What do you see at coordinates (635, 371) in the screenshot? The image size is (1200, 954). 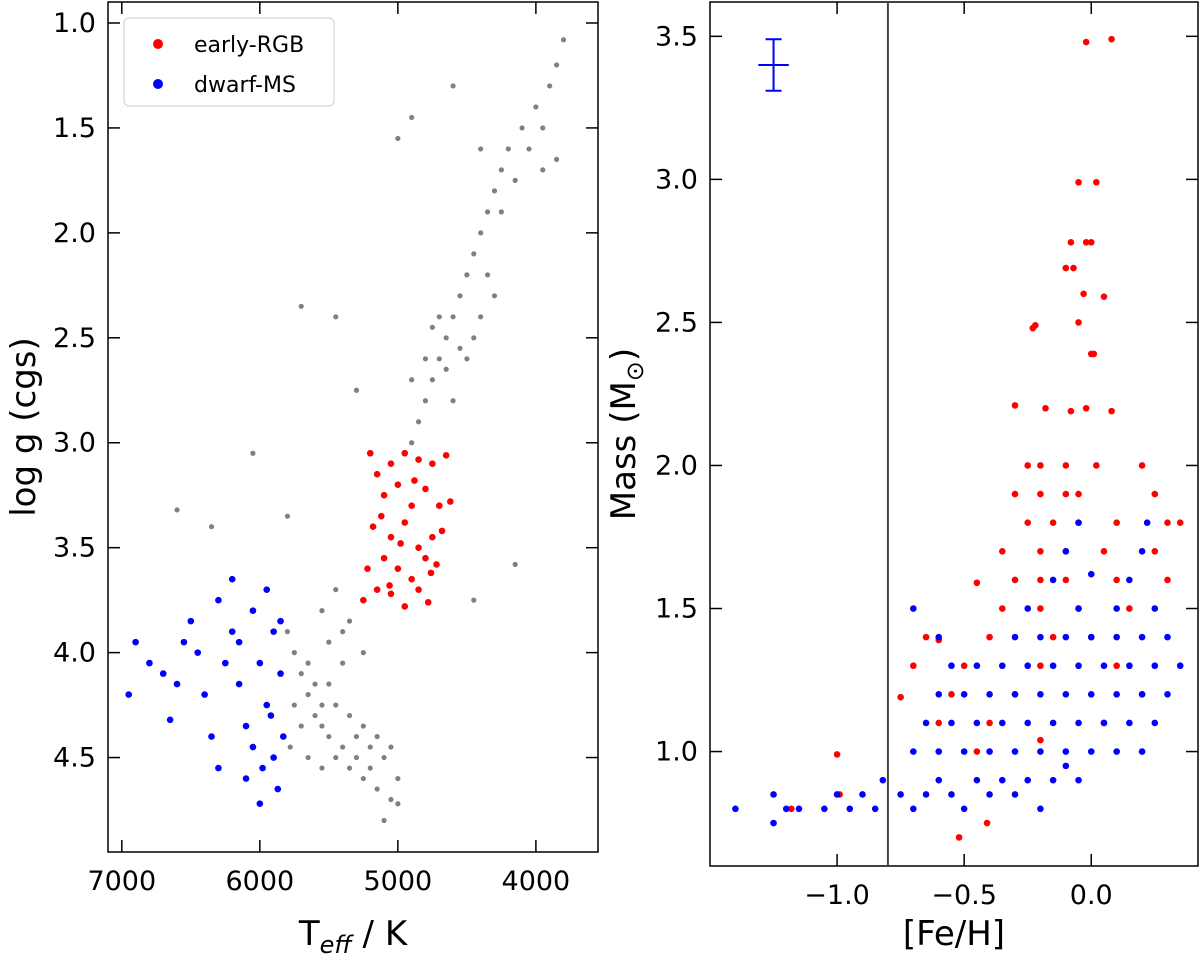 I see `y-axis-label-sub: ⊙` at bounding box center [635, 371].